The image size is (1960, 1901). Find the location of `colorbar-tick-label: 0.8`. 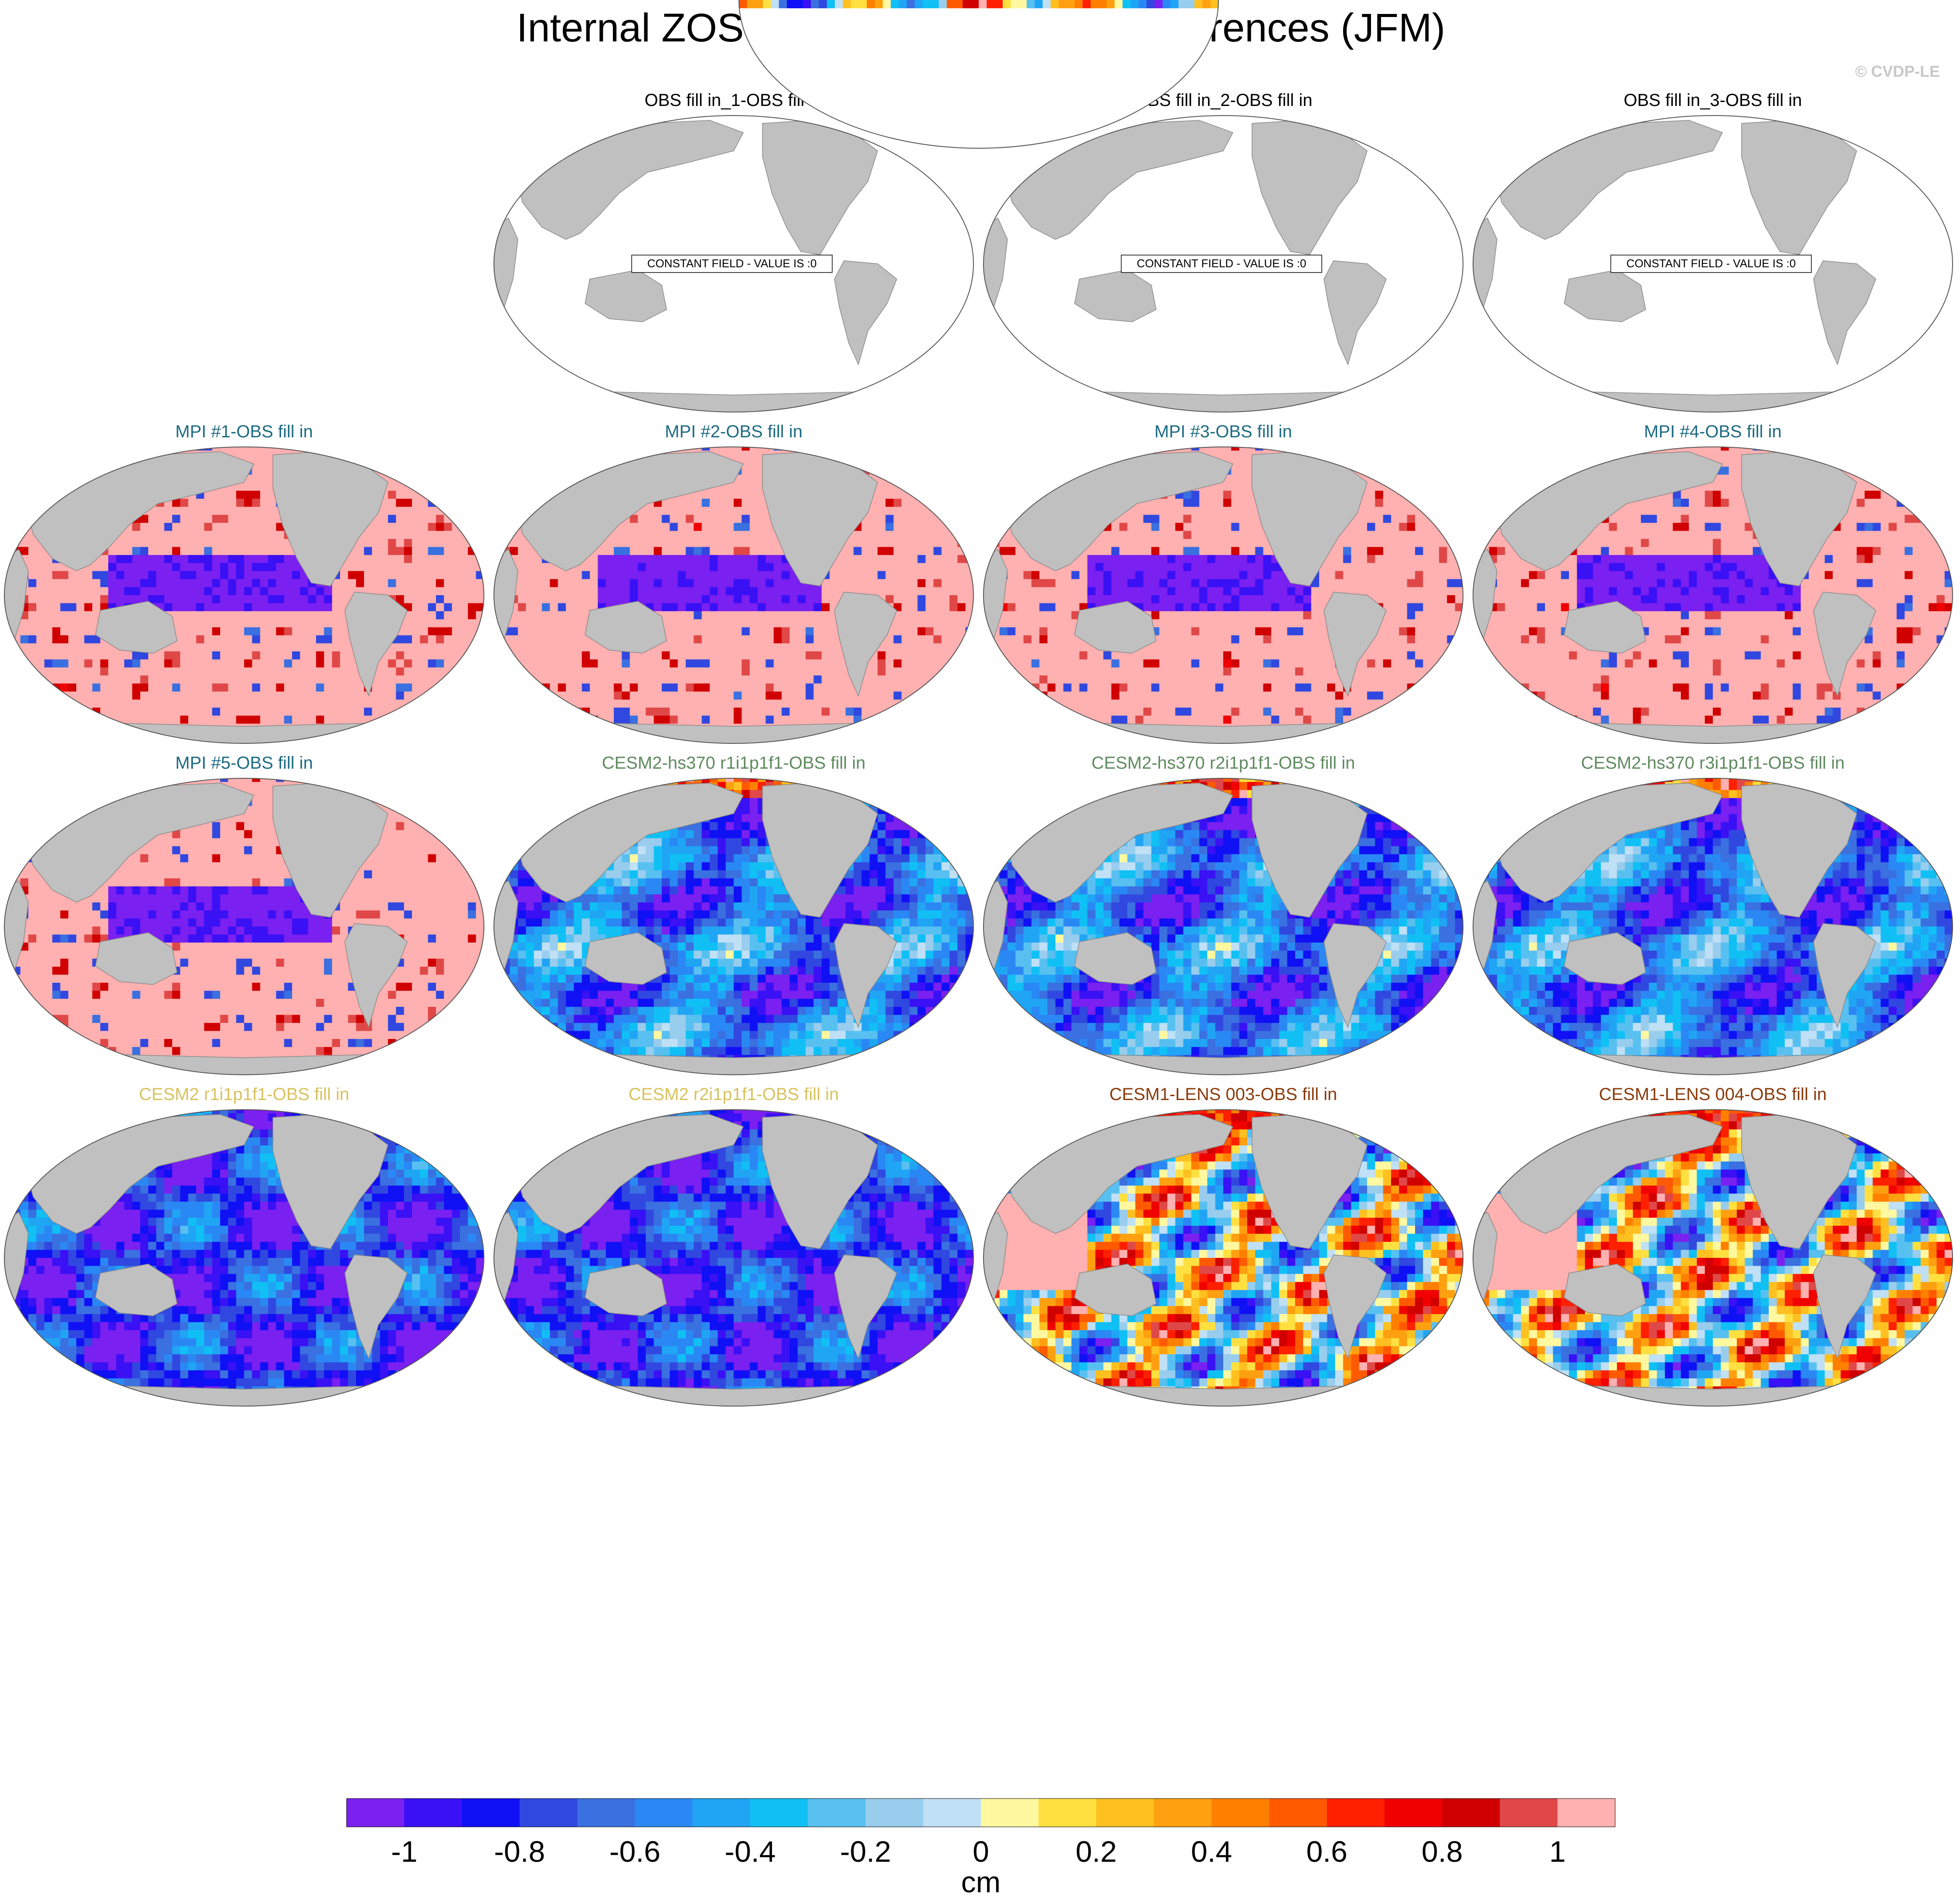

colorbar-tick-label: 0.8 is located at coordinates (1442, 1851).